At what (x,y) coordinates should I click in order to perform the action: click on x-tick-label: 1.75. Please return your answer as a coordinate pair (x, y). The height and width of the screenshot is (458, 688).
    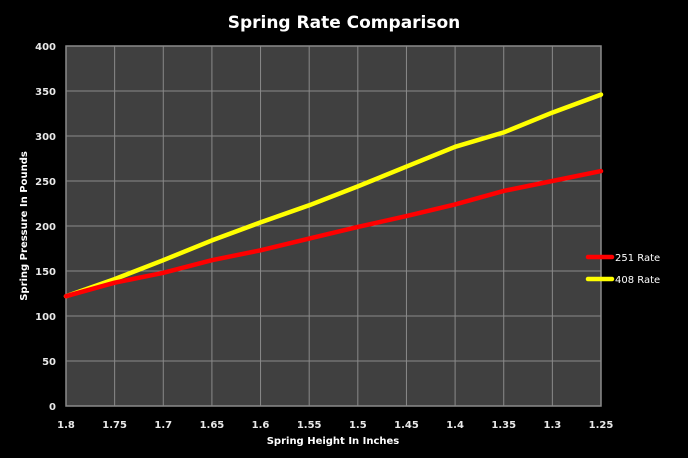
    Looking at the image, I should click on (114, 425).